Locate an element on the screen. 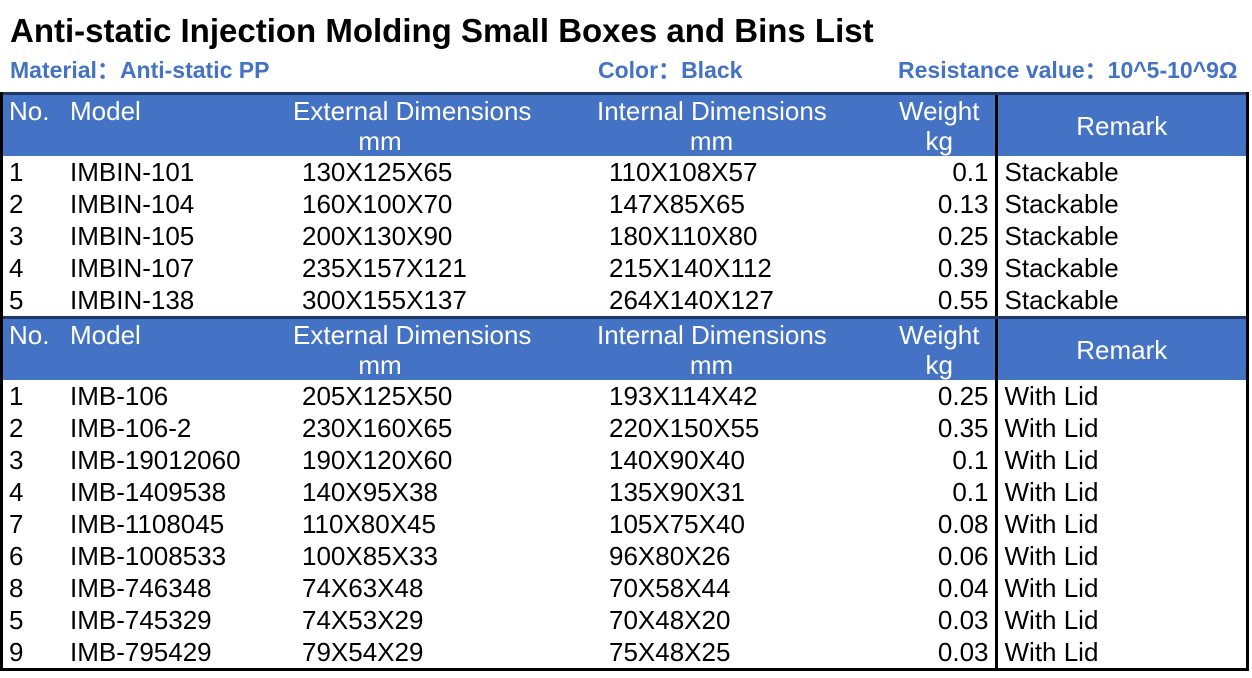  cell-internal-dimensions: 264X140X127 is located at coordinates (691, 300).